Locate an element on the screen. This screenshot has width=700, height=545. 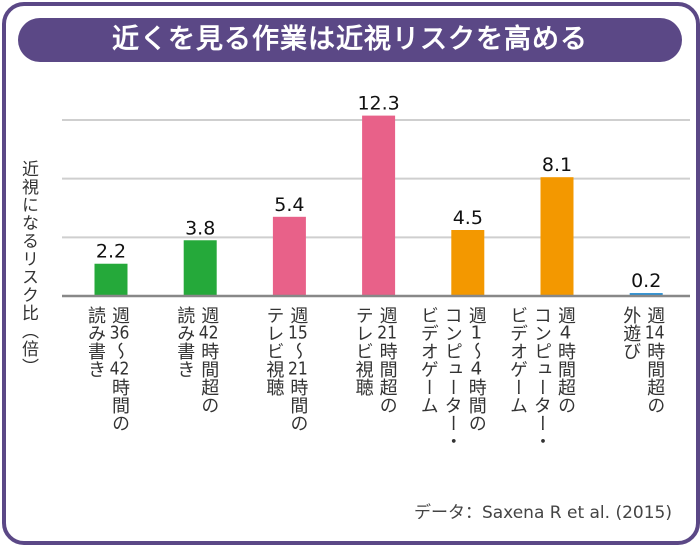
value-label: 8.1 is located at coordinates (557, 165).